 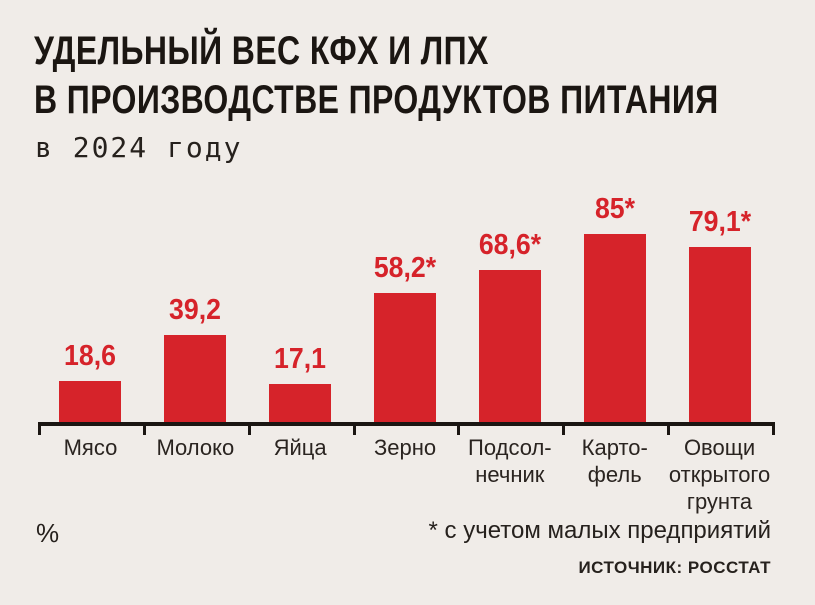 What do you see at coordinates (614, 209) in the screenshot?
I see `bar-value-label: 85*` at bounding box center [614, 209].